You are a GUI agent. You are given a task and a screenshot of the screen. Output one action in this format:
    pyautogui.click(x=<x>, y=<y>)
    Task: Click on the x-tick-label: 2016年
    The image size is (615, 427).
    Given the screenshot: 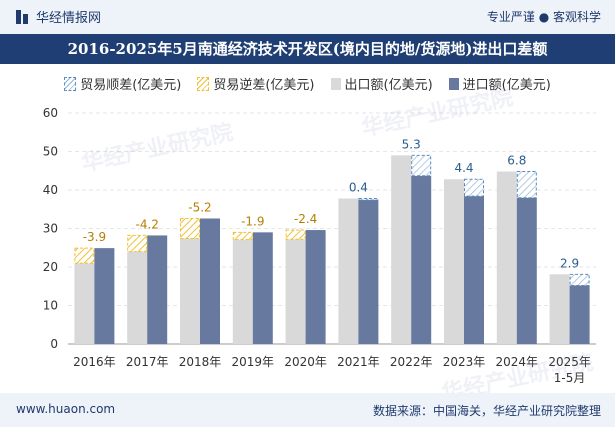 What is the action you would take?
    pyautogui.click(x=94, y=362)
    